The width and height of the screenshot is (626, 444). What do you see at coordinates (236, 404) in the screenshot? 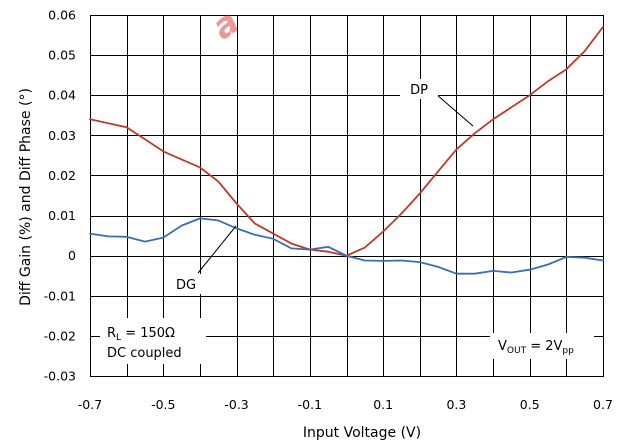
I see `x-tick-label: -0.3` at bounding box center [236, 404].